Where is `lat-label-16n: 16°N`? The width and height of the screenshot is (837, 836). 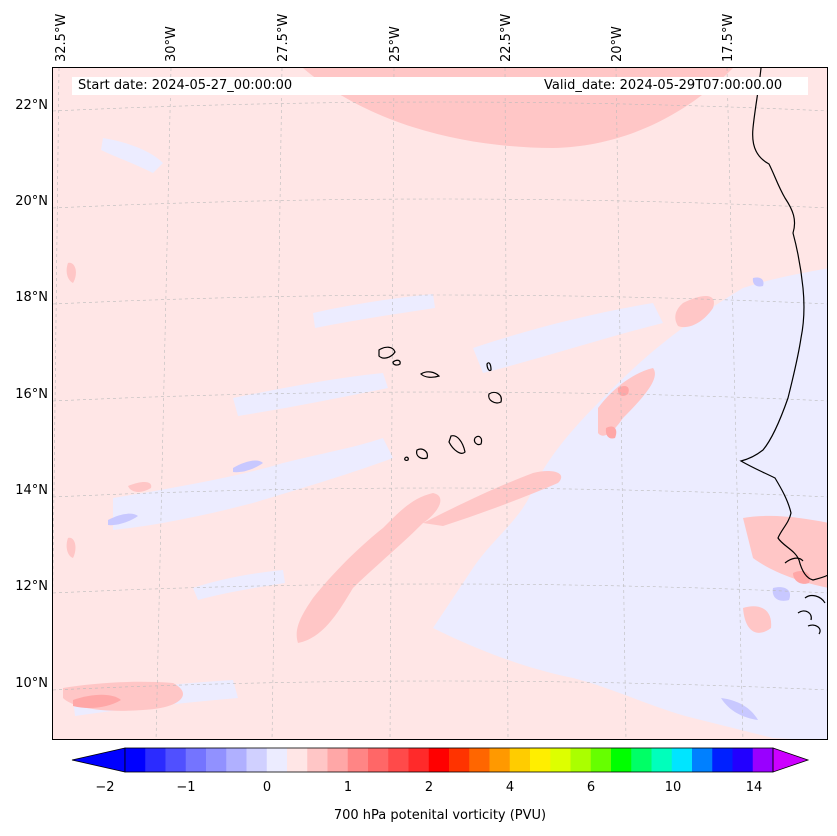
lat-label-16n: 16°N is located at coordinates (31, 394).